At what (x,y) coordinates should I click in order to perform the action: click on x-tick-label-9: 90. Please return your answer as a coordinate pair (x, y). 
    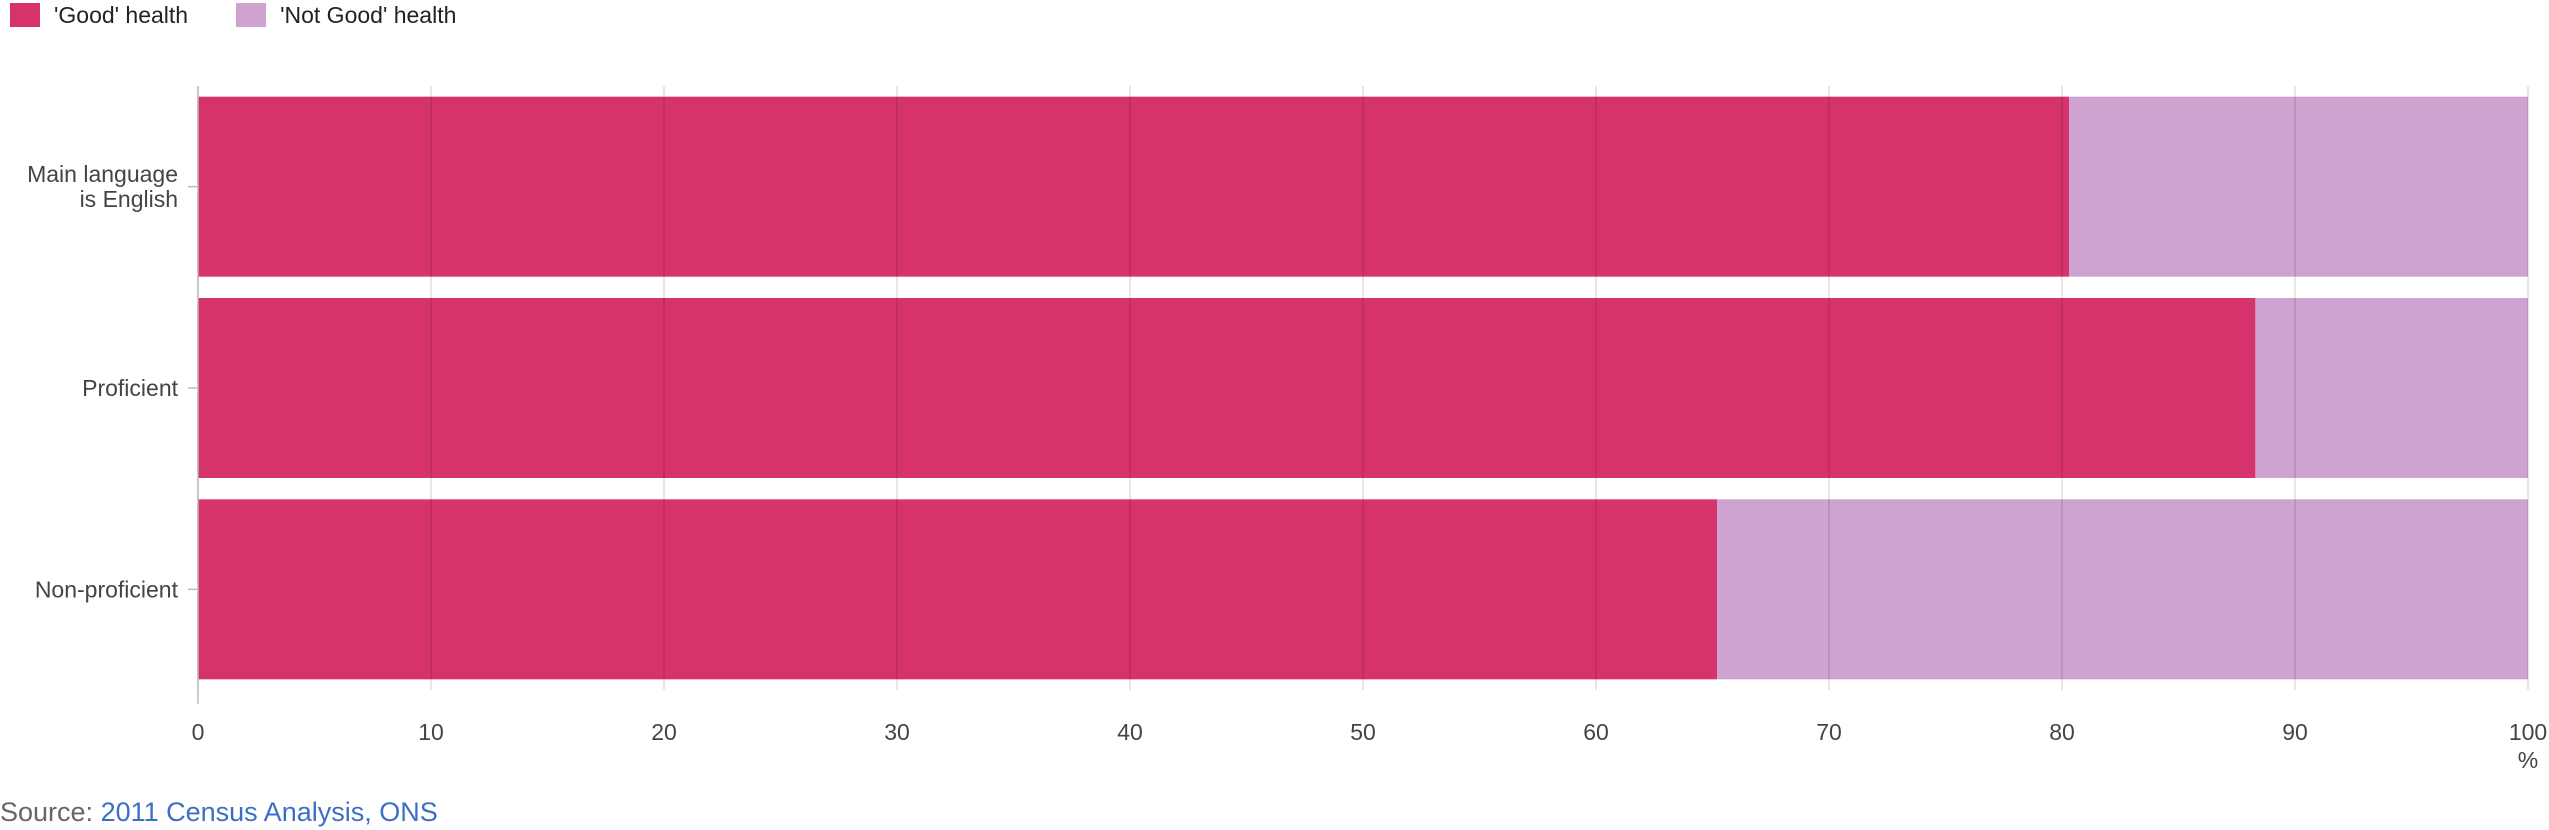
    Looking at the image, I should click on (2295, 732).